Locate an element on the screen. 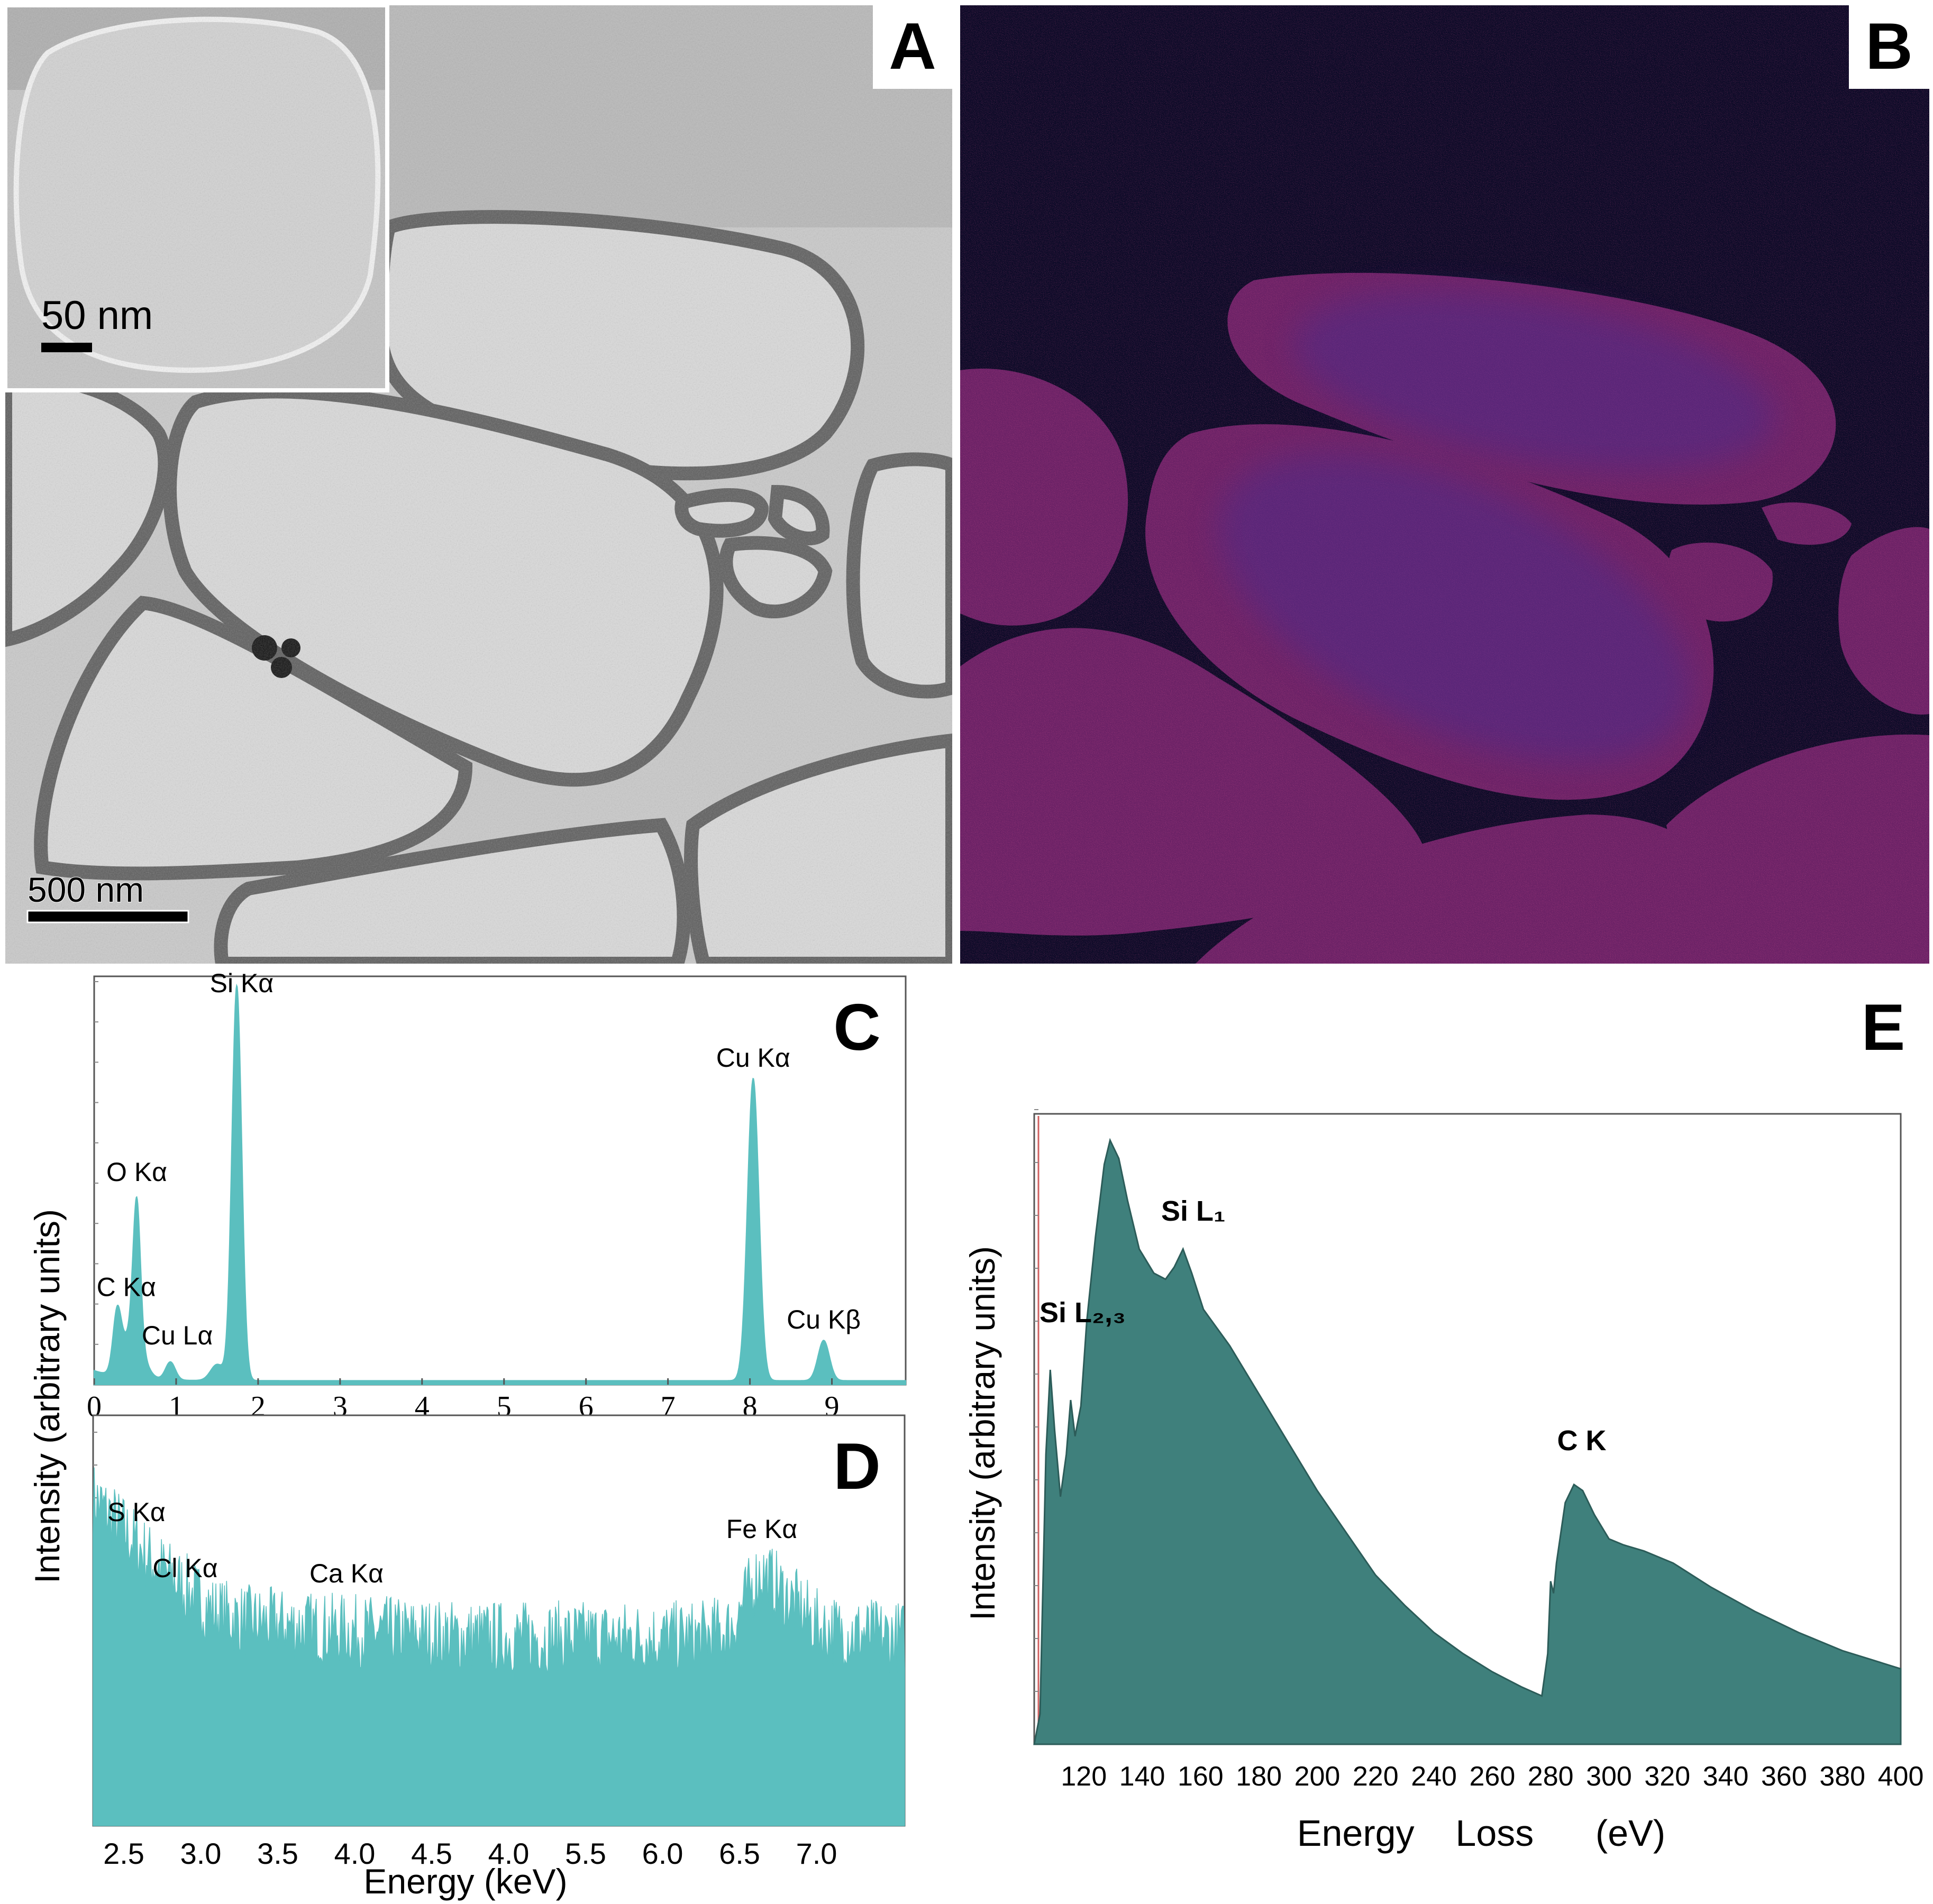  scale-label: 500 nm is located at coordinates (86, 889).